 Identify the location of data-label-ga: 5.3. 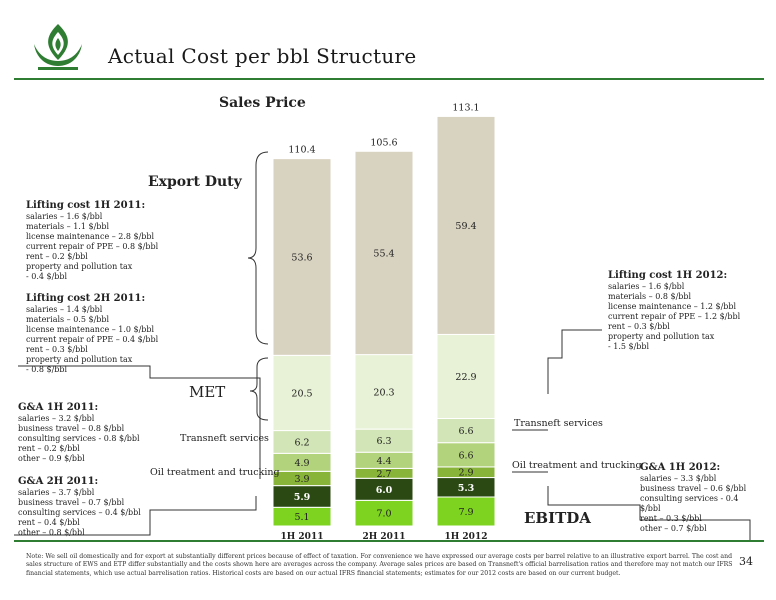
(466, 488).